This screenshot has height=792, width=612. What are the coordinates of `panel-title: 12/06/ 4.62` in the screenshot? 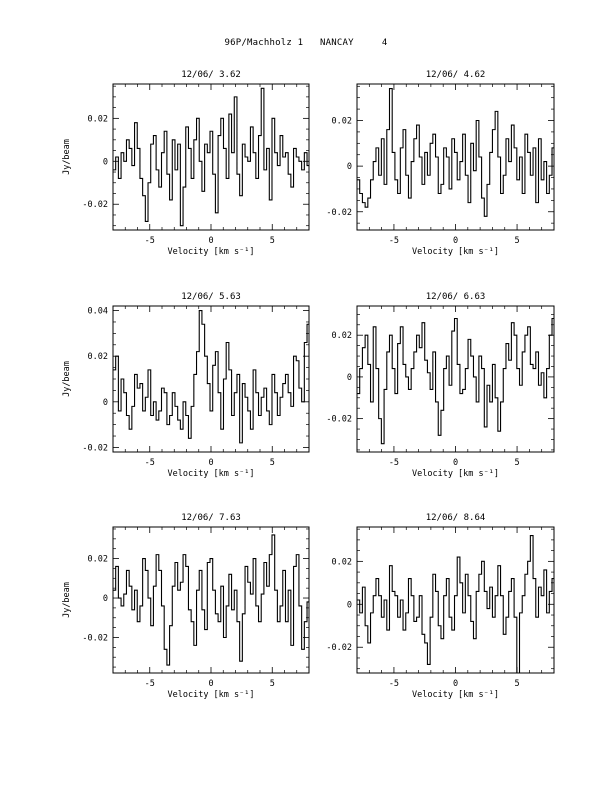 It's located at (456, 75).